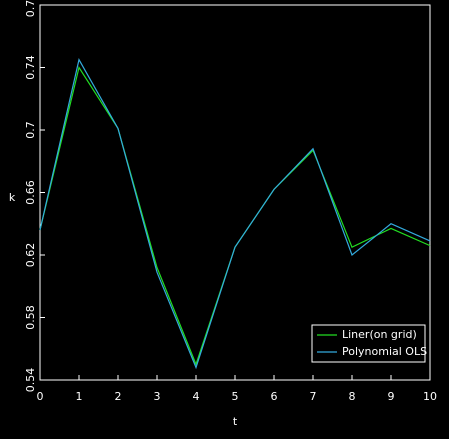 This screenshot has height=439, width=449. I want to click on x-tick-label: 2, so click(118, 396).